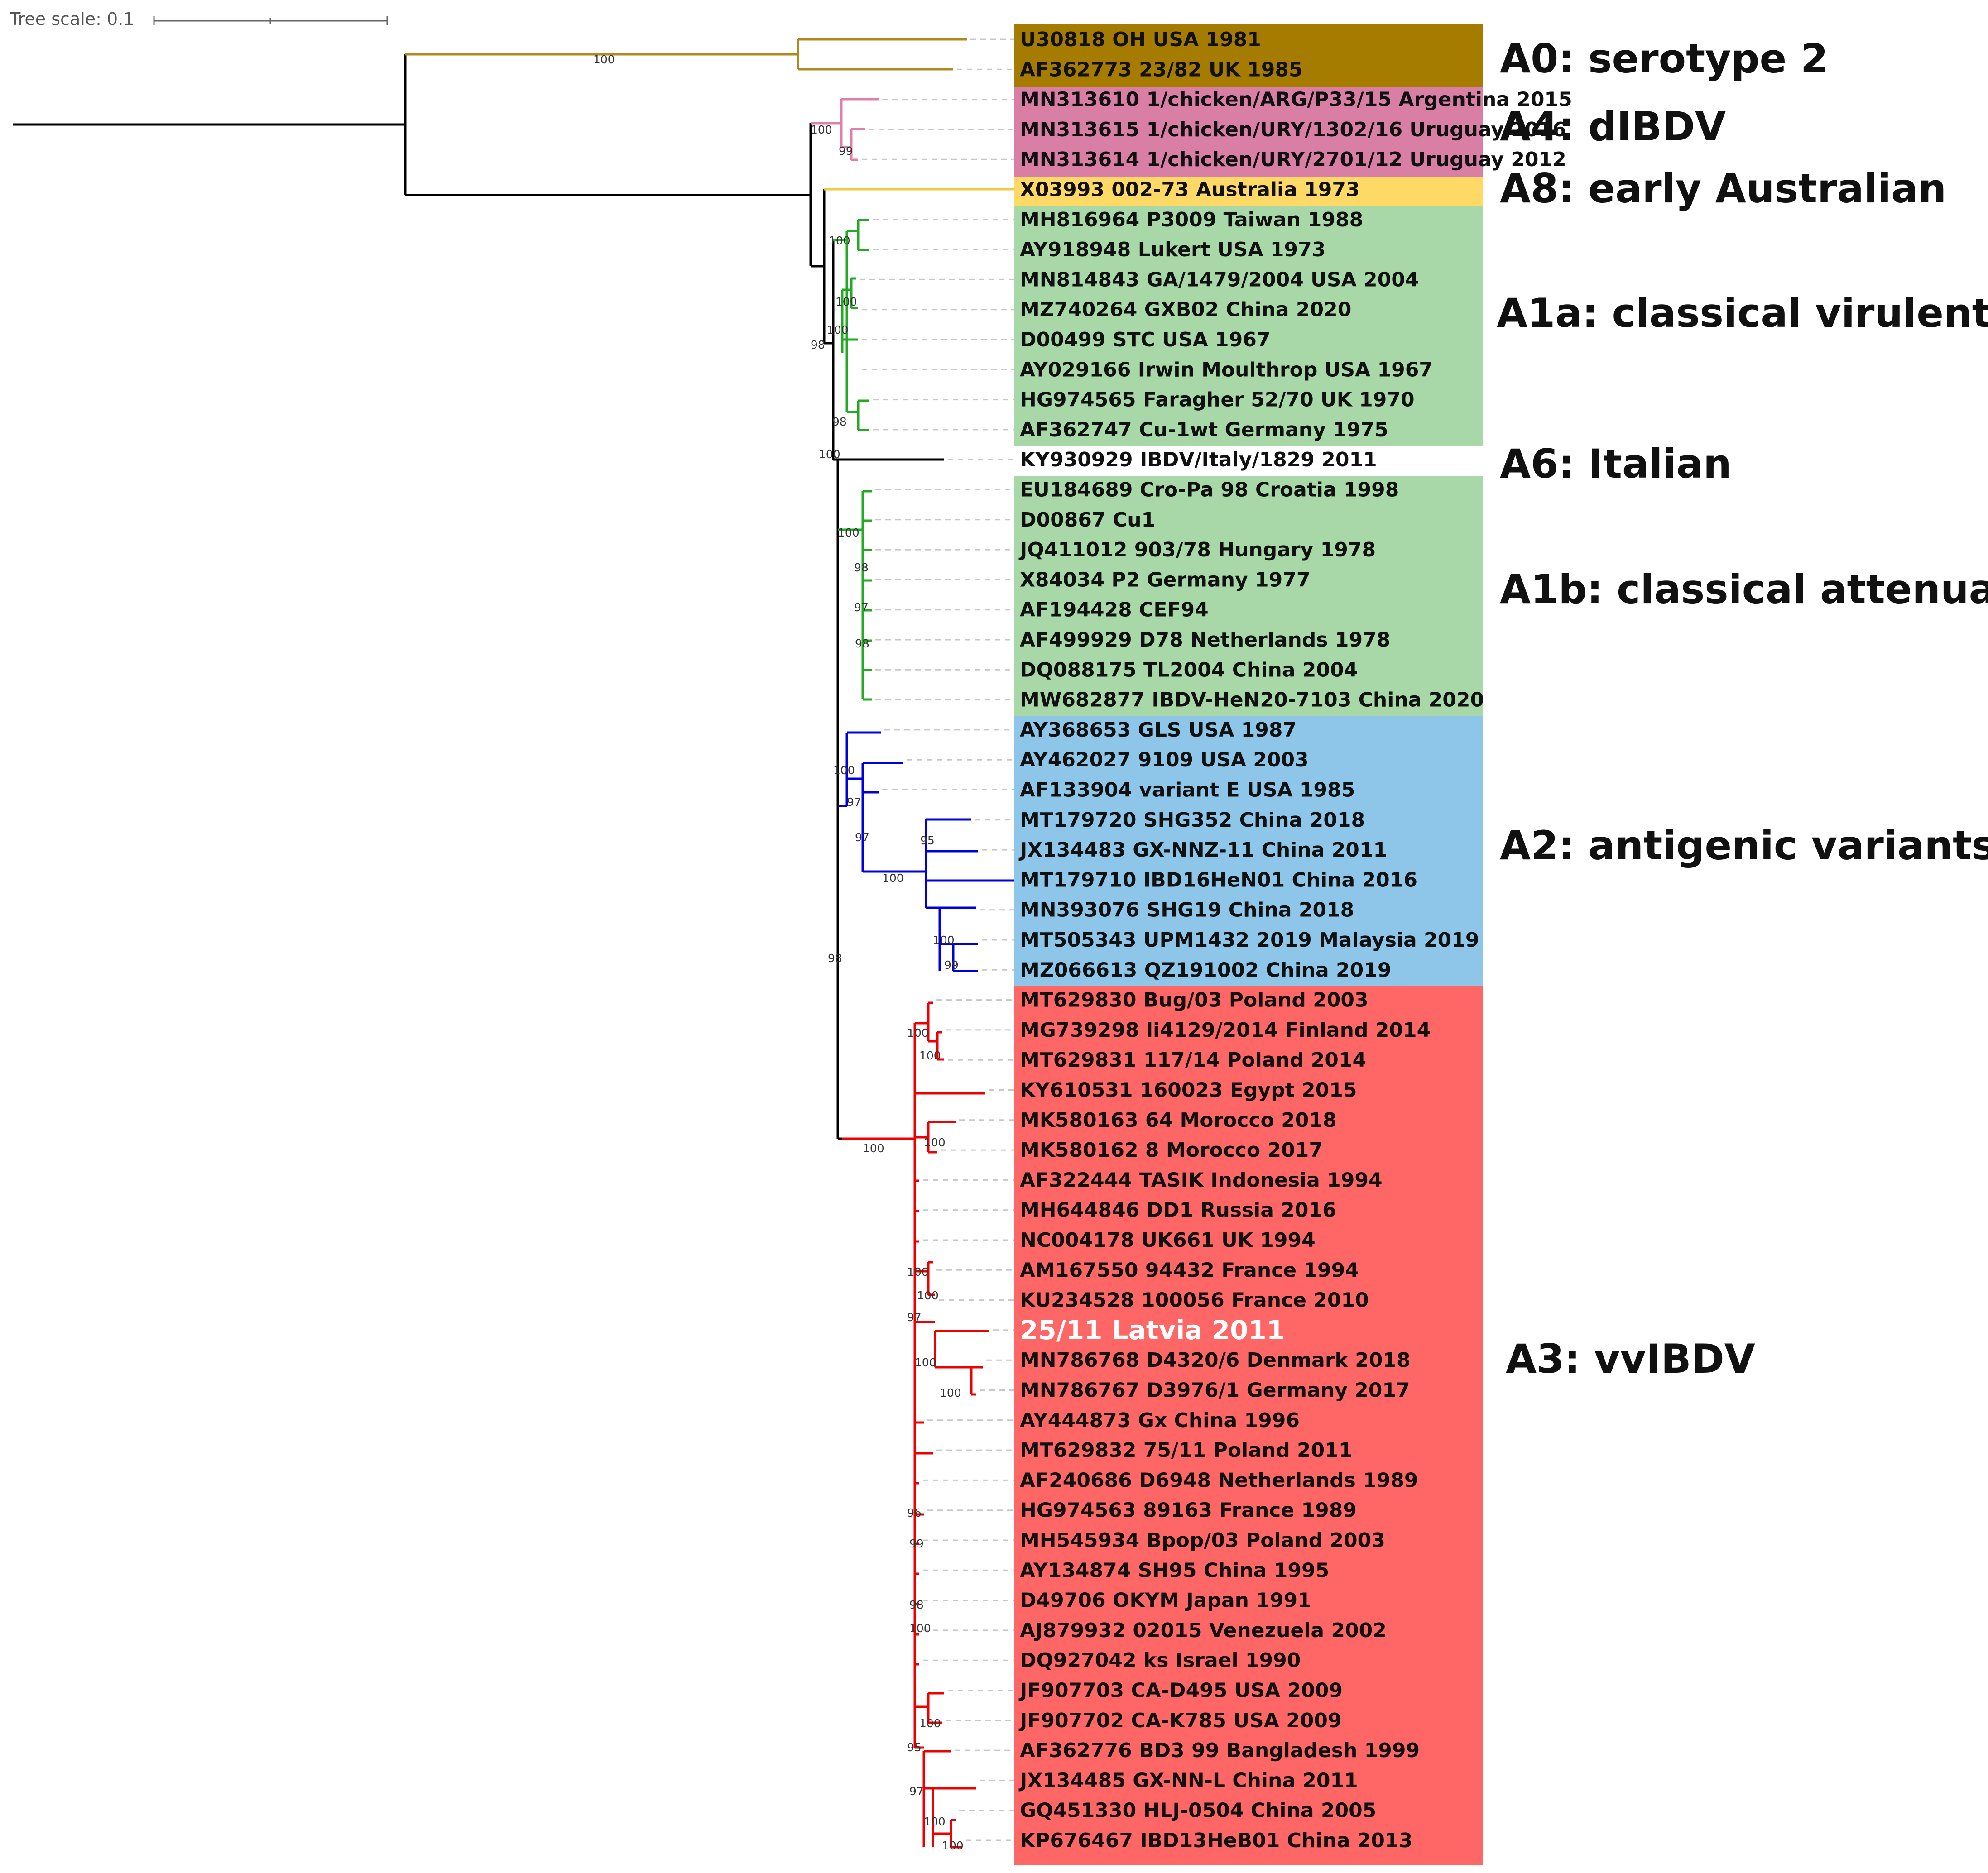 The height and width of the screenshot is (1873, 1988). Describe the element at coordinates (1217, 400) in the screenshot. I see `leaf-label: HG974565 Faragher 52/70 UK 1970` at that location.